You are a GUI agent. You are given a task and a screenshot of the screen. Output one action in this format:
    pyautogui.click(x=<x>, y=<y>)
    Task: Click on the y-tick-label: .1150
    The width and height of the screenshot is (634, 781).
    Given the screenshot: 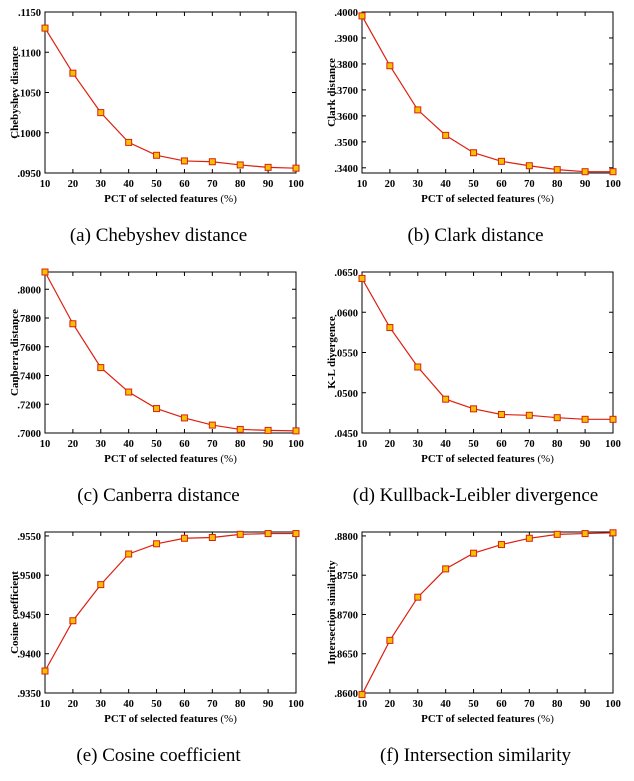 What is the action you would take?
    pyautogui.click(x=29, y=13)
    